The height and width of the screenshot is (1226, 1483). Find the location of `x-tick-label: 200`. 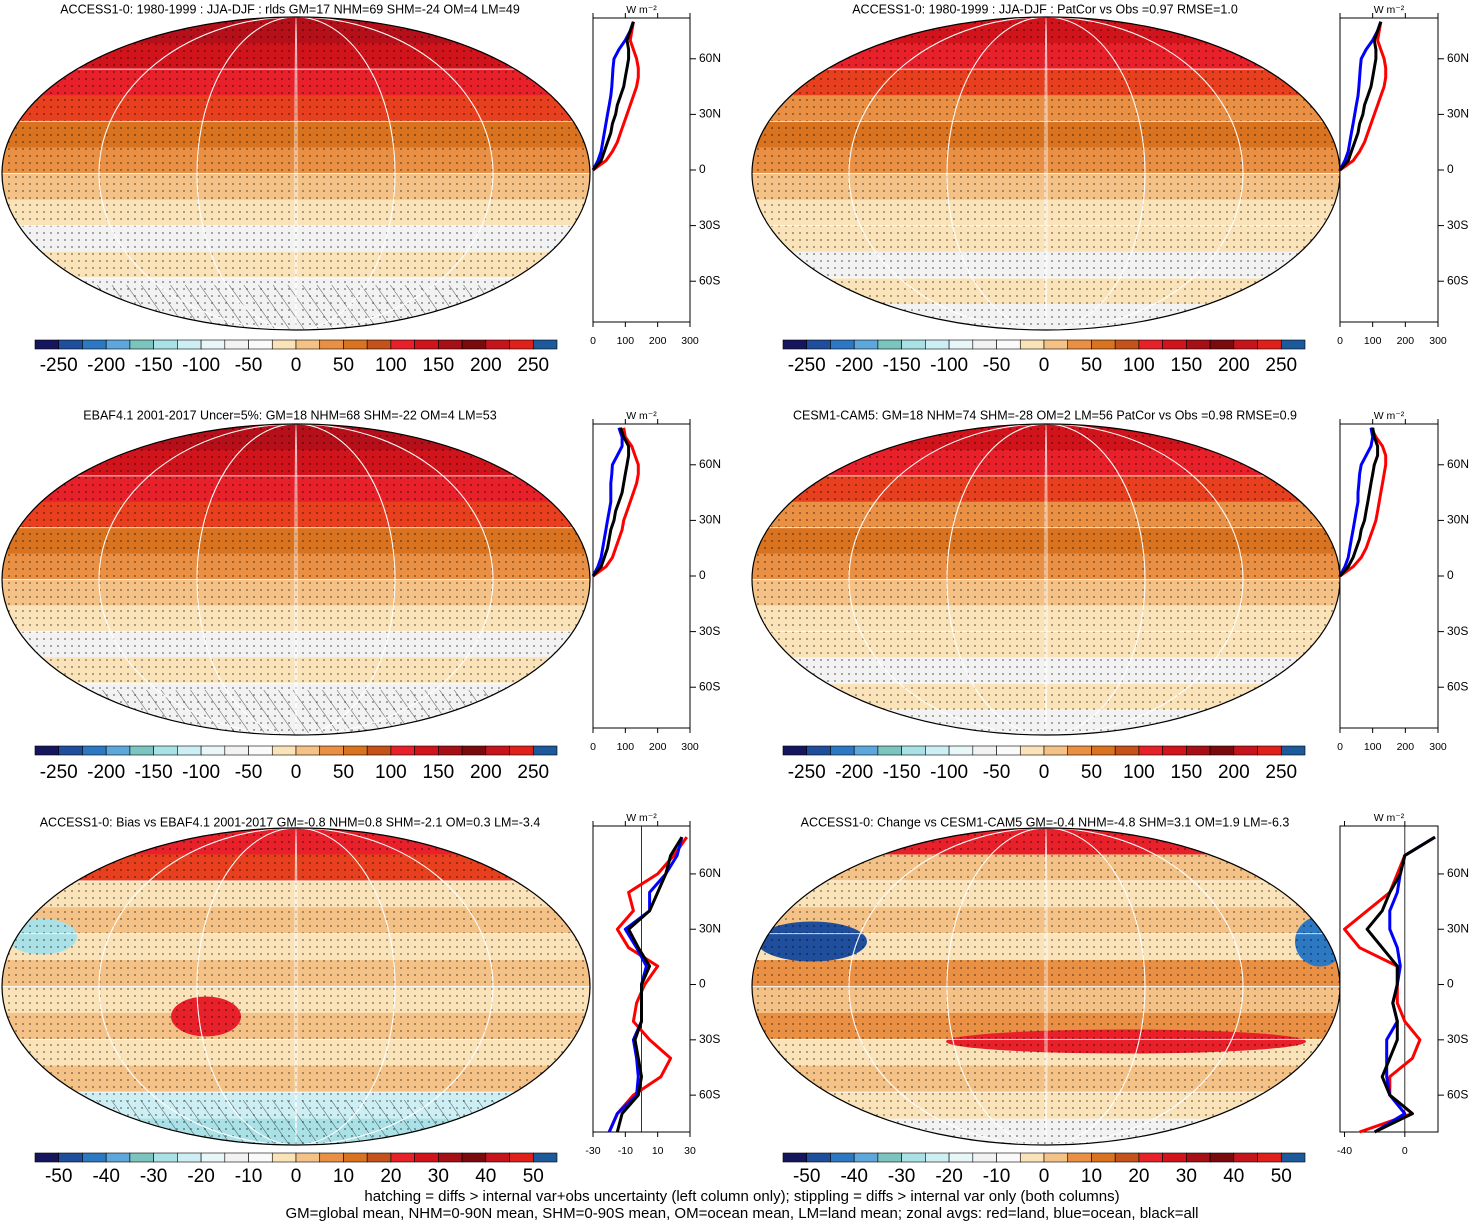

x-tick-label: 200 is located at coordinates (658, 747).